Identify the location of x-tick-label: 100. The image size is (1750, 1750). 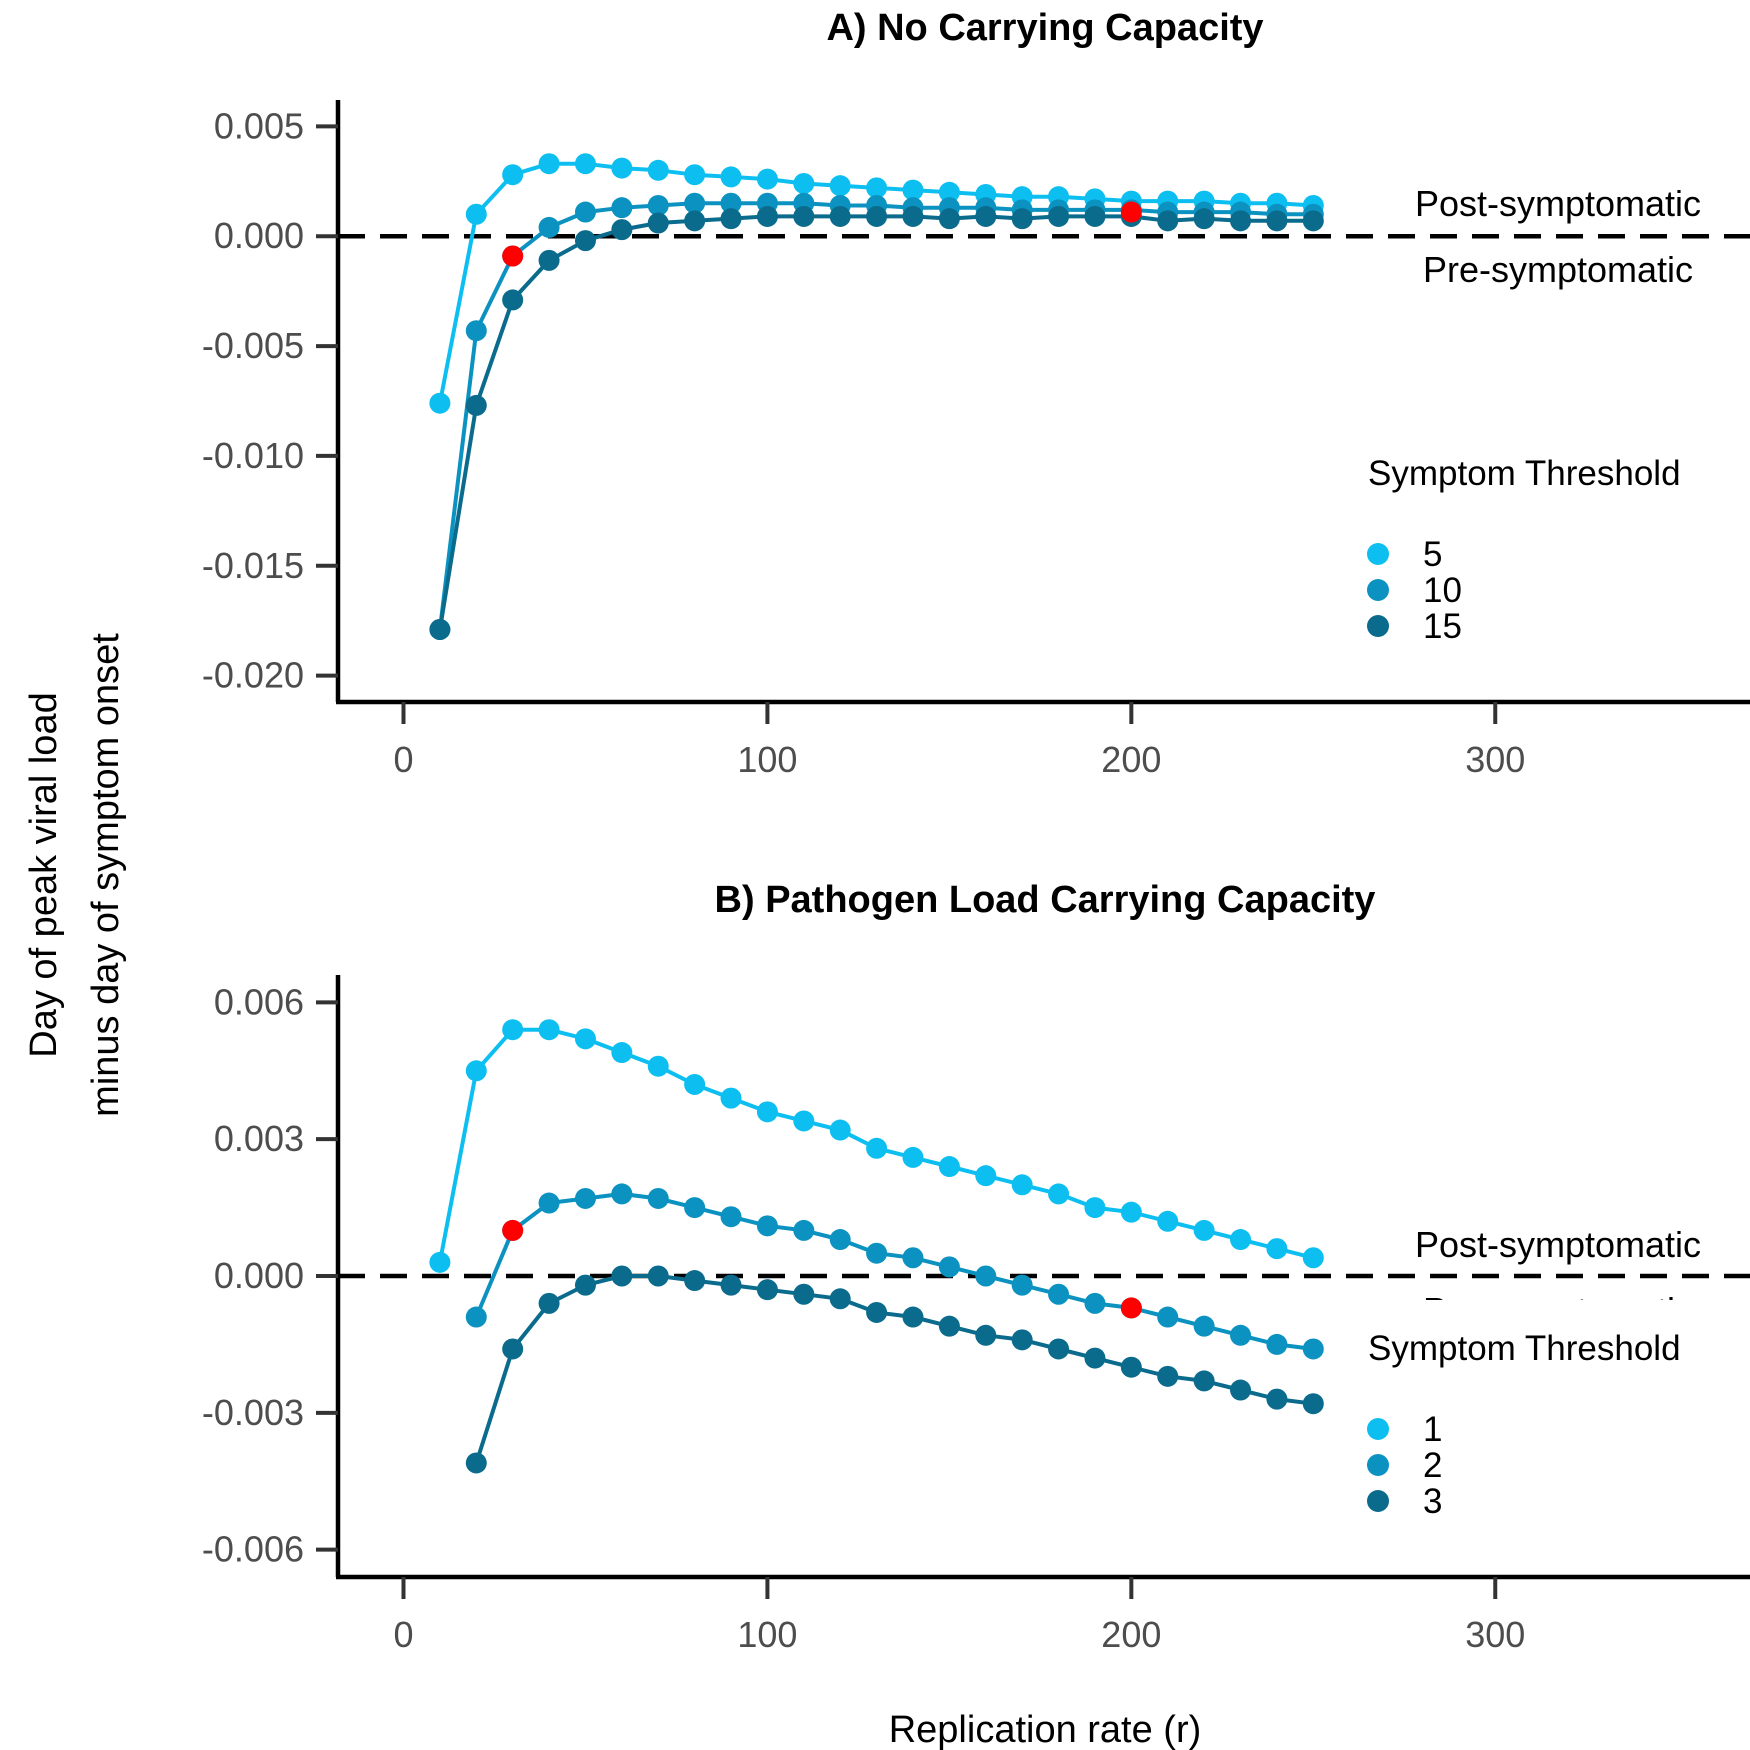
(767, 1634).